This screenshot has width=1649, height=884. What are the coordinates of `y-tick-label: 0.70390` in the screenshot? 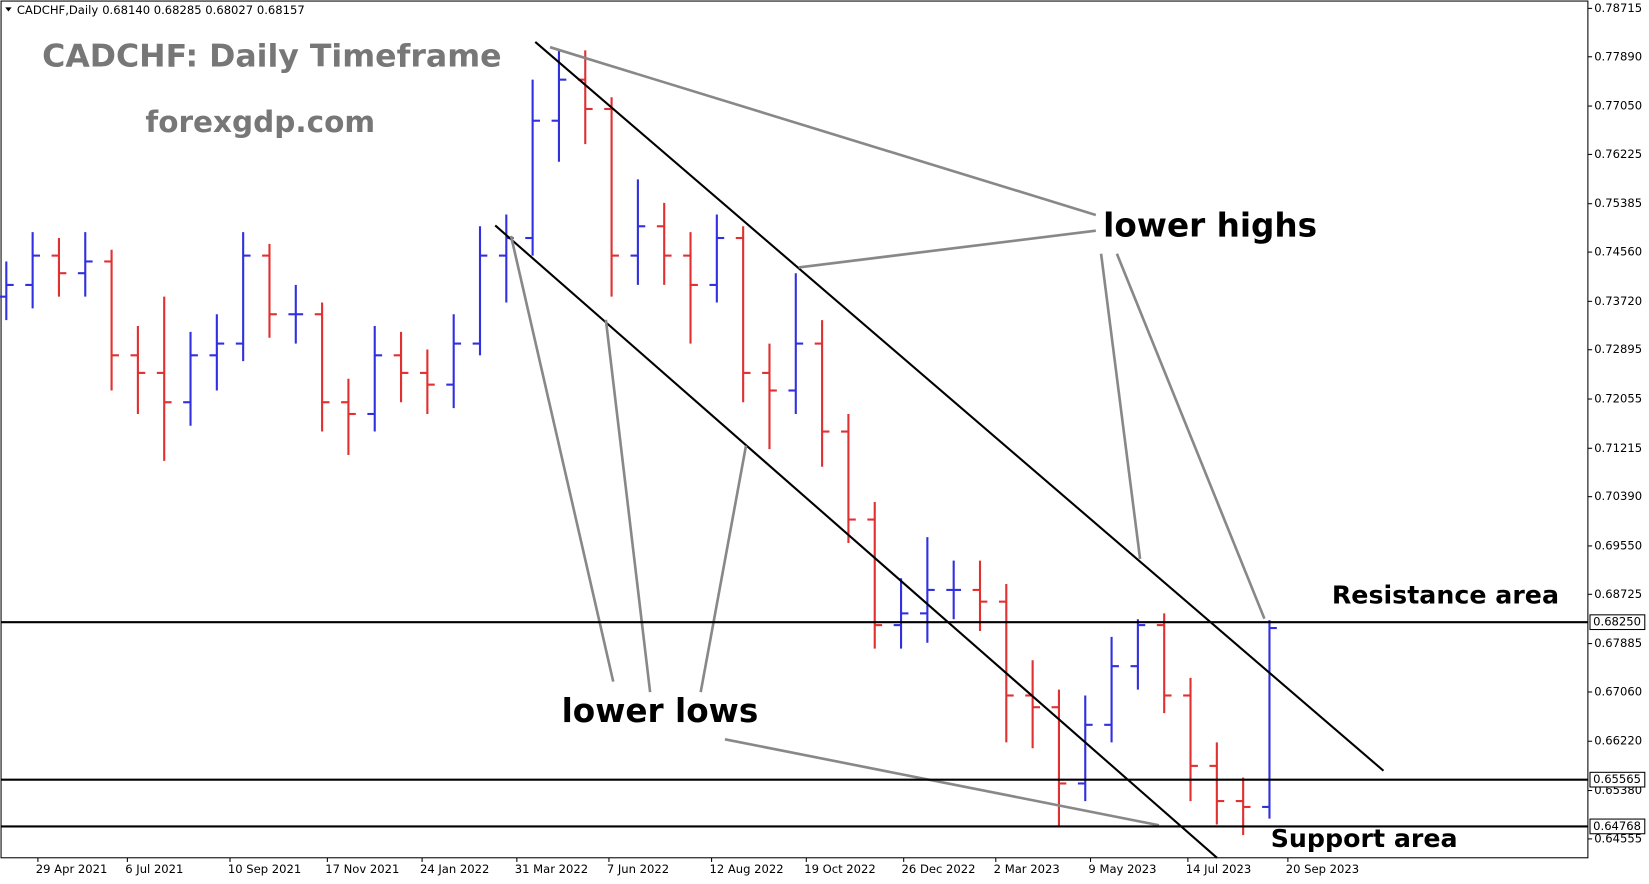 It's located at (1618, 496).